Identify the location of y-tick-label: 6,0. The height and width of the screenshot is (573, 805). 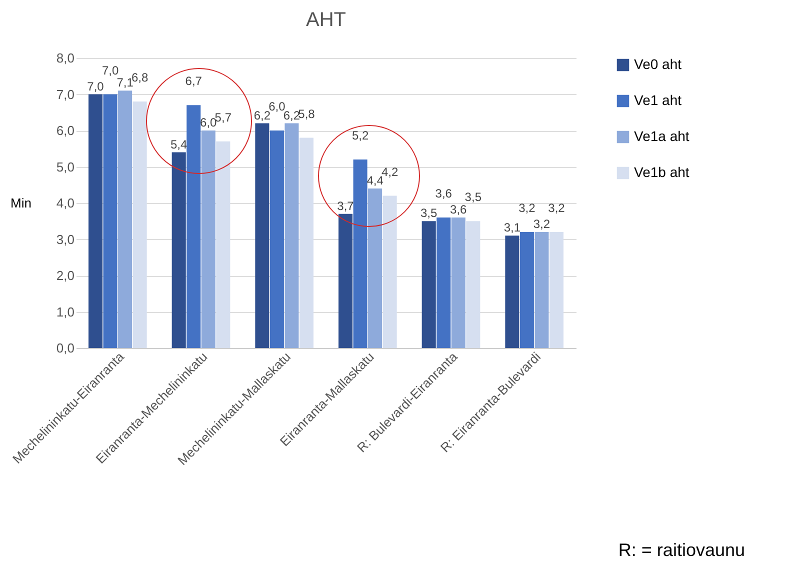
(65, 130).